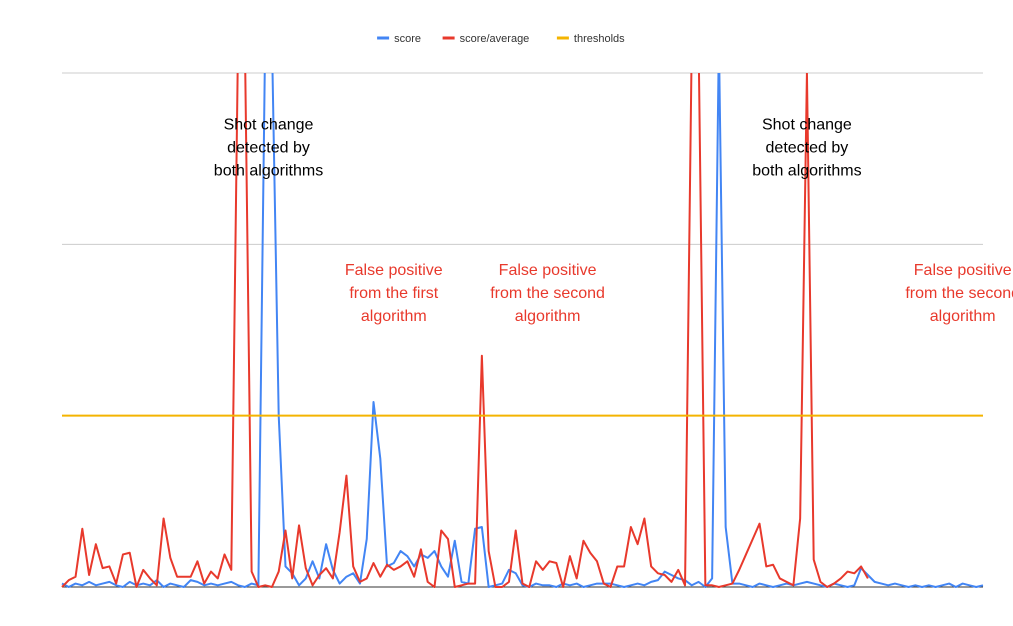 This screenshot has width=1013, height=626. What do you see at coordinates (495, 39) in the screenshot?
I see `legend-label: score/average` at bounding box center [495, 39].